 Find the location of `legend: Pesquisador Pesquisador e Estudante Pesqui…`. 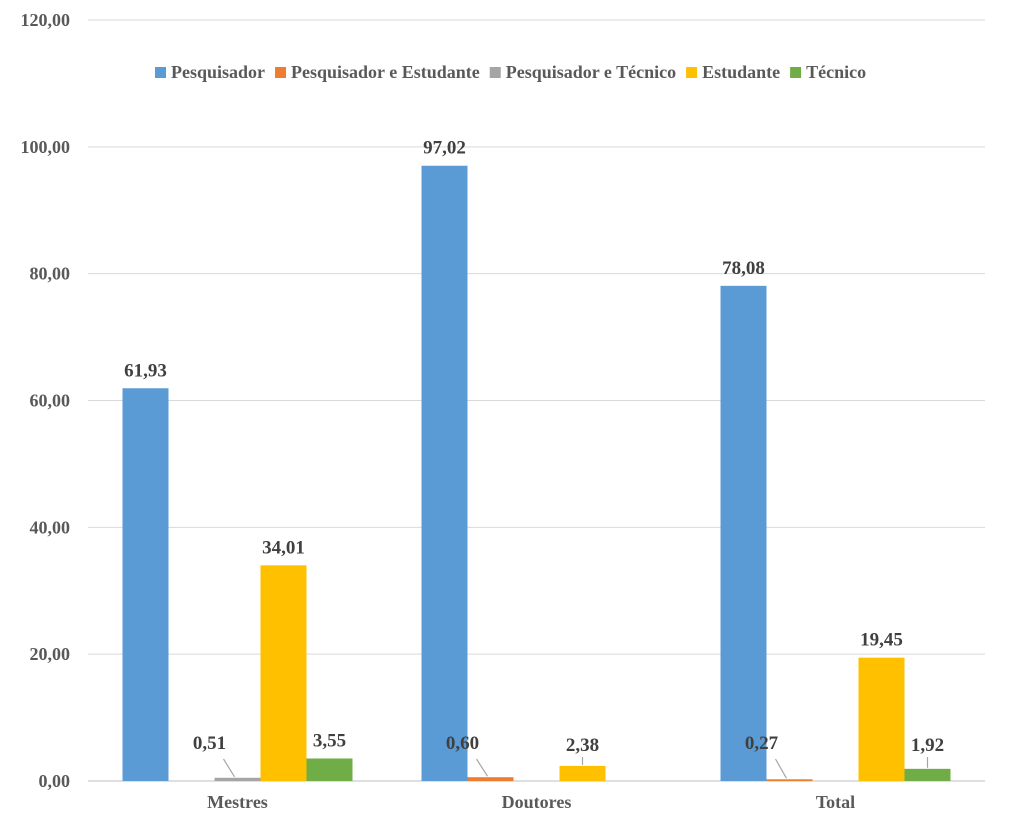

legend: Pesquisador Pesquisador e Estudante Pesqui… is located at coordinates (510, 72).